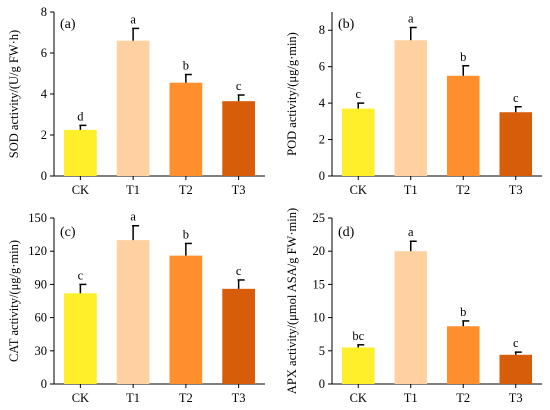 Image resolution: width=550 pixels, height=410 pixels. Describe the element at coordinates (37, 218) in the screenshot. I see `y-tick-label: 150` at that location.